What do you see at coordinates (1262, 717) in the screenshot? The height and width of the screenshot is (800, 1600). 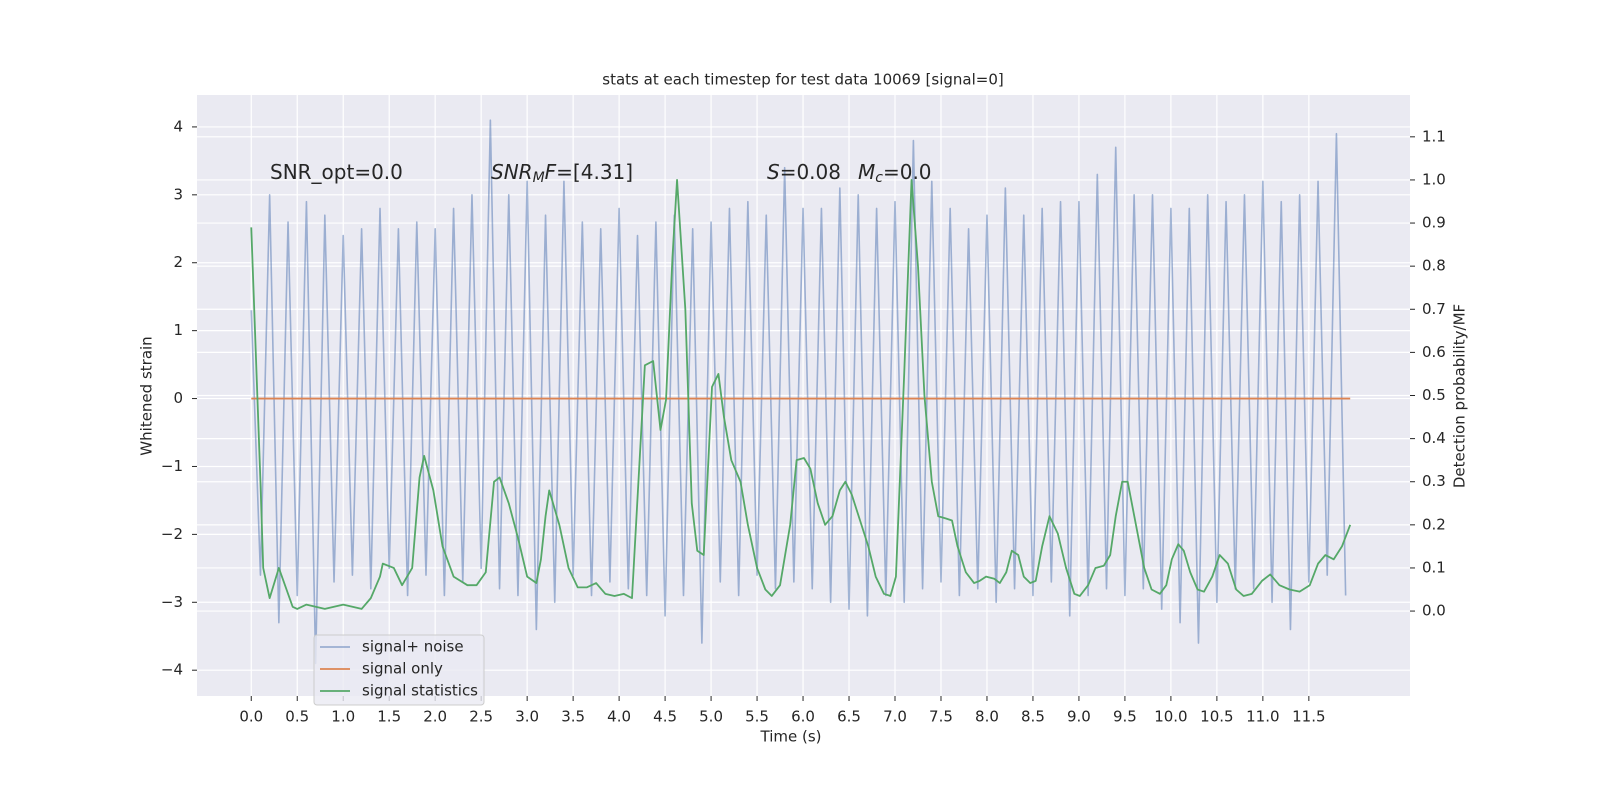 I see `x-tick-label: 11.0` at bounding box center [1262, 717].